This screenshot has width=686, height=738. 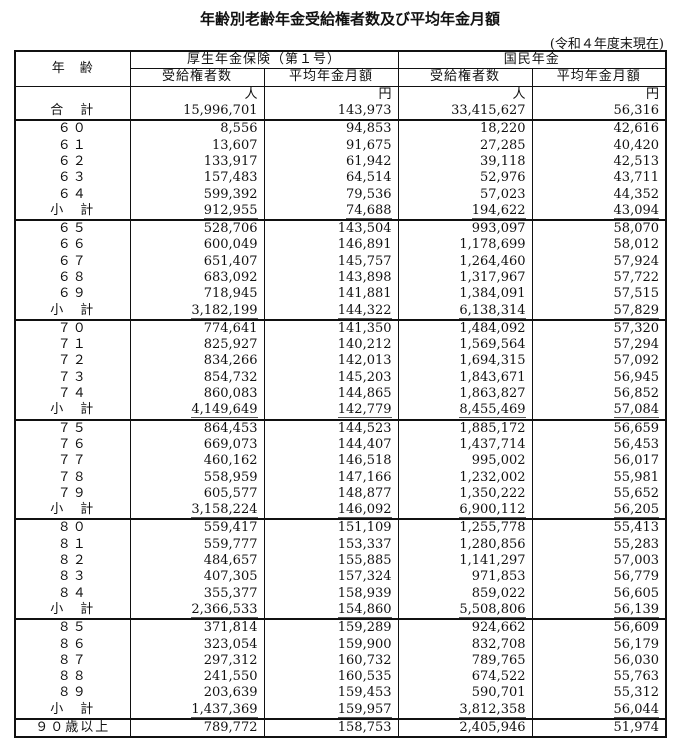 I want to click on cell-kosei-avg: 143,504, so click(x=331, y=228).